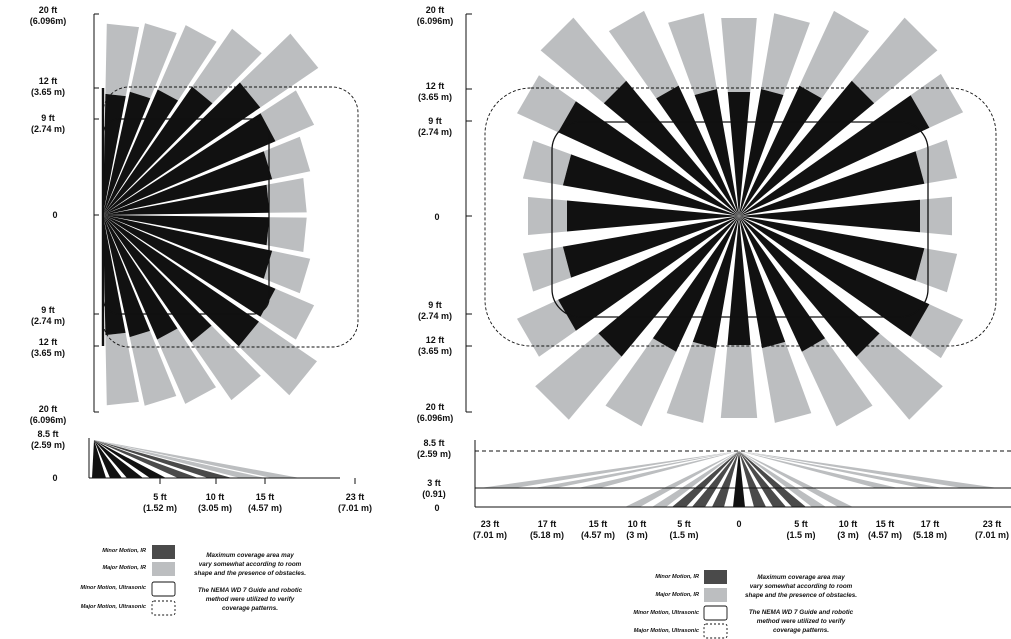 This screenshot has height=639, width=1011. I want to click on left-legend-swatch-minor-us, so click(163, 589).